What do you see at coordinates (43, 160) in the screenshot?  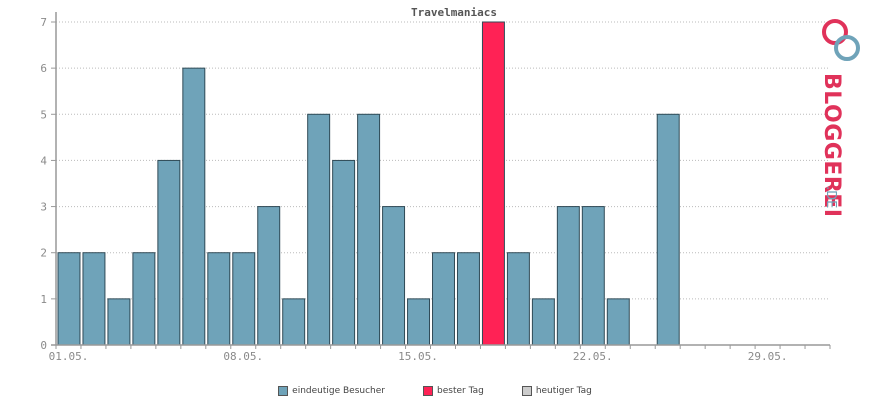 I see `y-tick-label: 4` at bounding box center [43, 160].